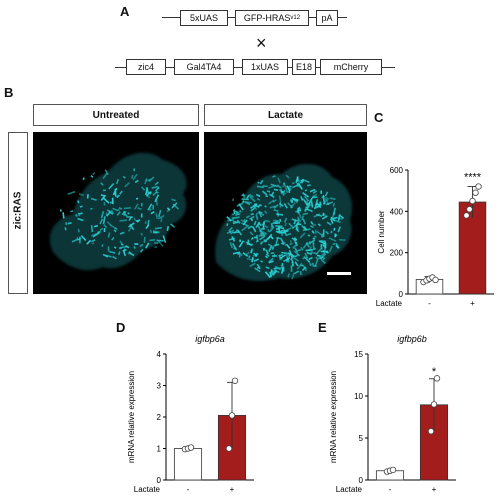 The image size is (500, 504). Describe the element at coordinates (18, 210) in the screenshot. I see `genotype-label: zic:RAS` at that location.